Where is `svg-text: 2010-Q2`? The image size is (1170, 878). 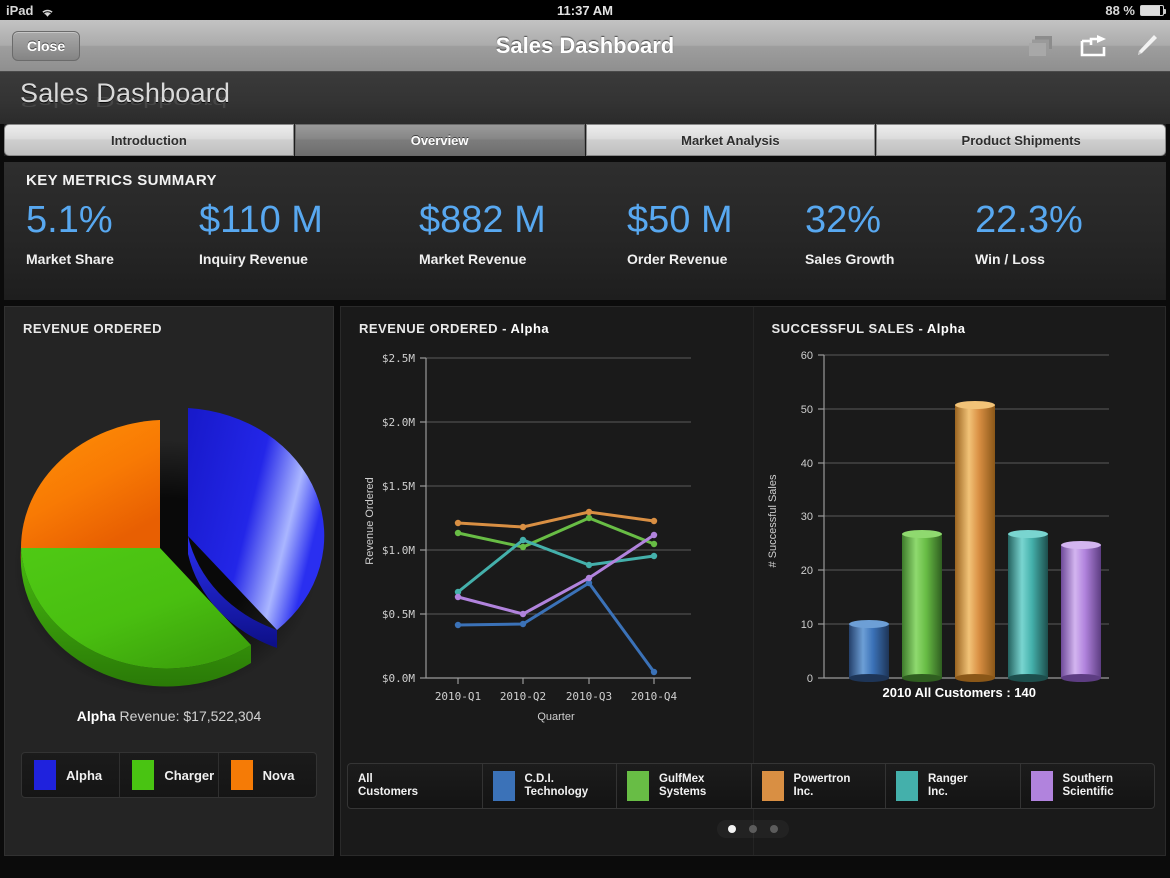
svg-text: 2010-Q2 is located at coordinates (523, 696).